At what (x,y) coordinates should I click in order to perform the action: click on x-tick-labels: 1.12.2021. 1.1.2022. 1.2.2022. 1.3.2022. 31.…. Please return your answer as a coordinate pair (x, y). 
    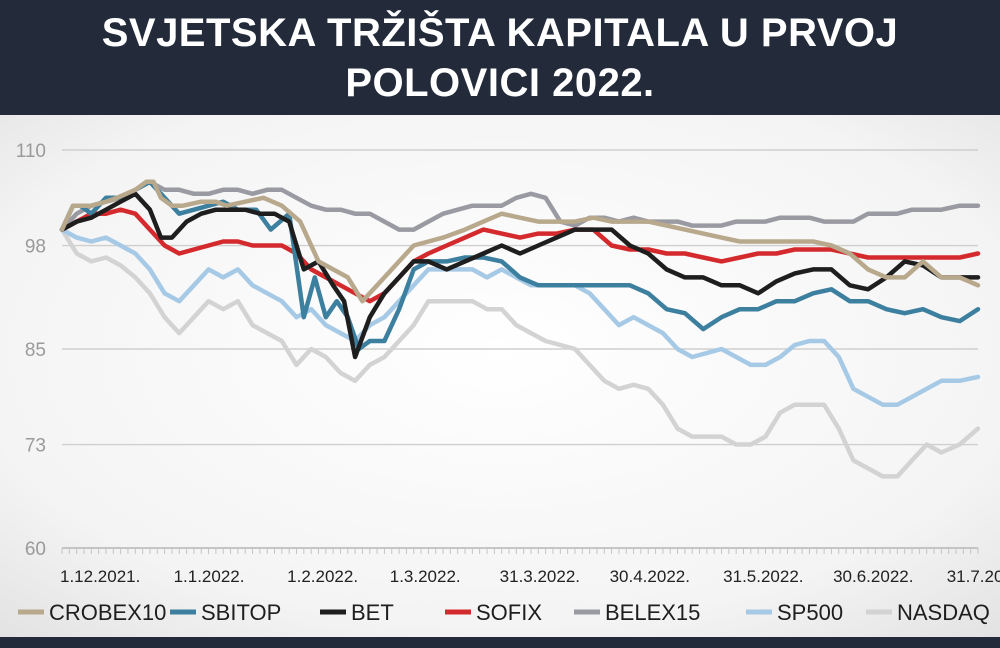
    Looking at the image, I should click on (530, 576).